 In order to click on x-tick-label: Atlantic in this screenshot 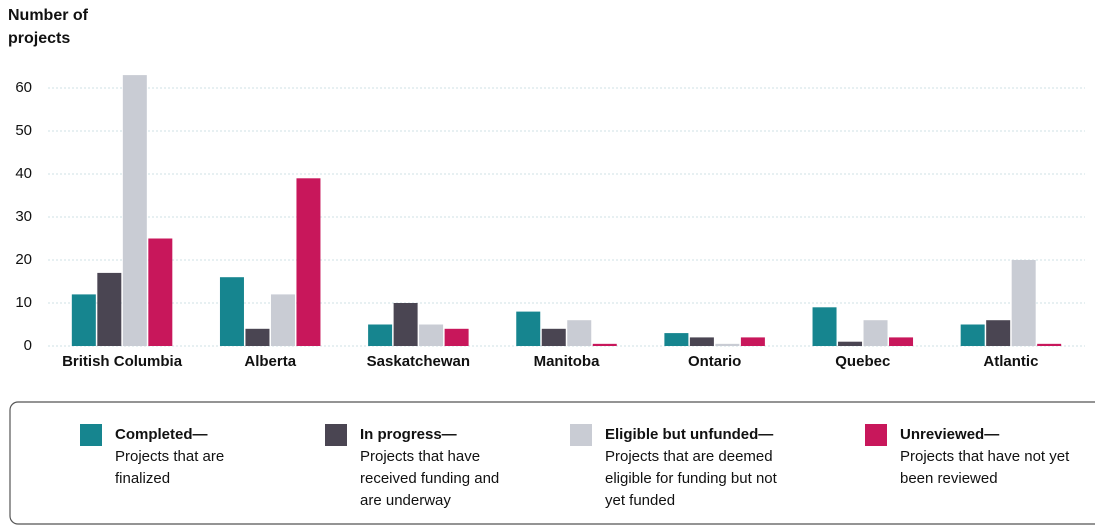, I will do `click(1010, 361)`.